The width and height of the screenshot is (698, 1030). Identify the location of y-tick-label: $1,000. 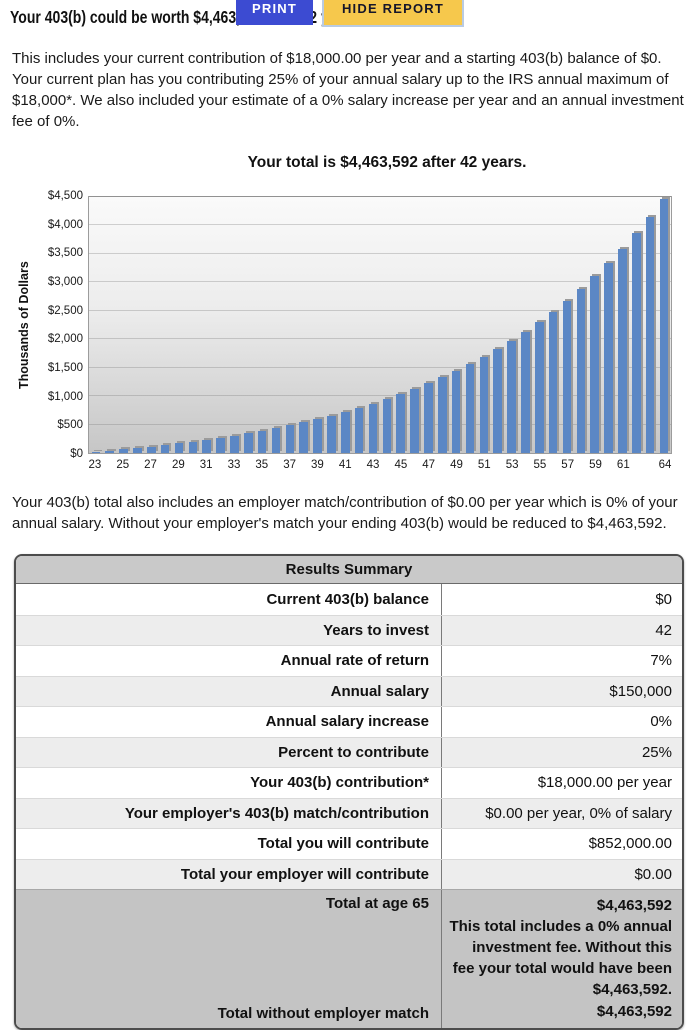
(65, 396).